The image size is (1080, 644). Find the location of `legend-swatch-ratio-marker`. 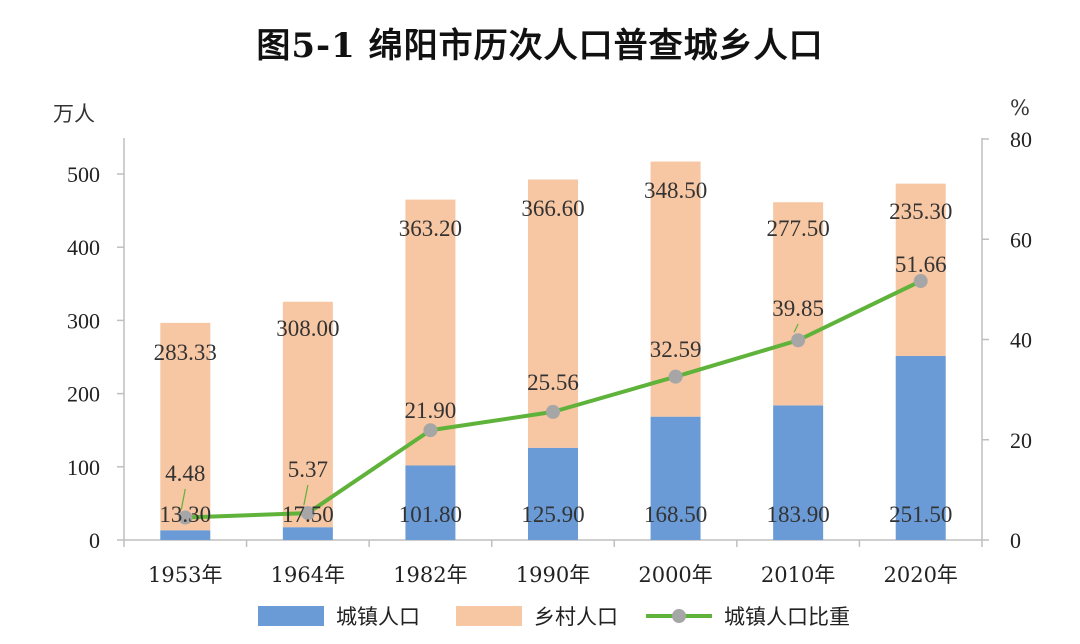

legend-swatch-ratio-marker is located at coordinates (679, 616).